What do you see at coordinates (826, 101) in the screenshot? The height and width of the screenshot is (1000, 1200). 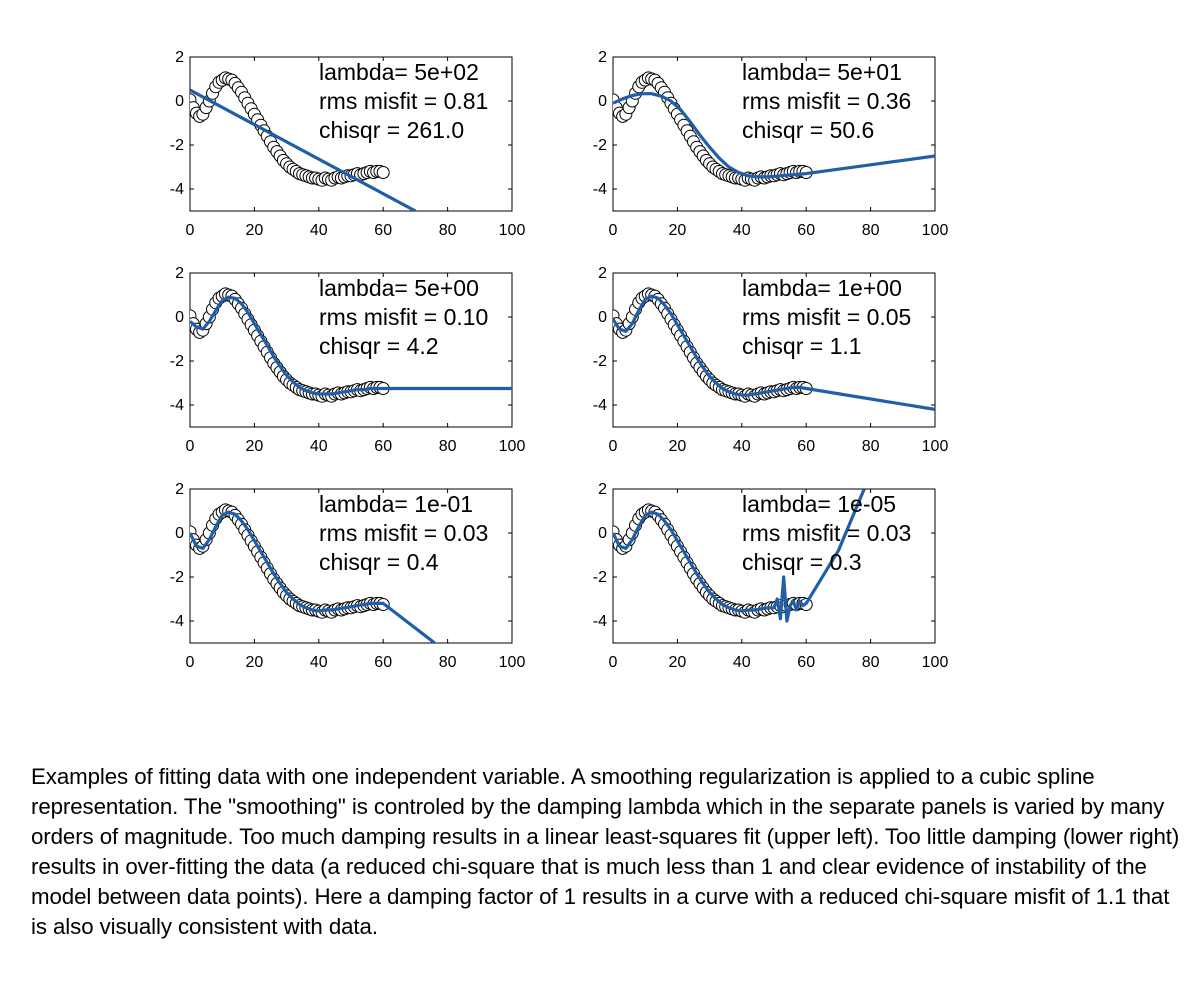 I see `annotation-line-2: rms misfit = 0.36` at bounding box center [826, 101].